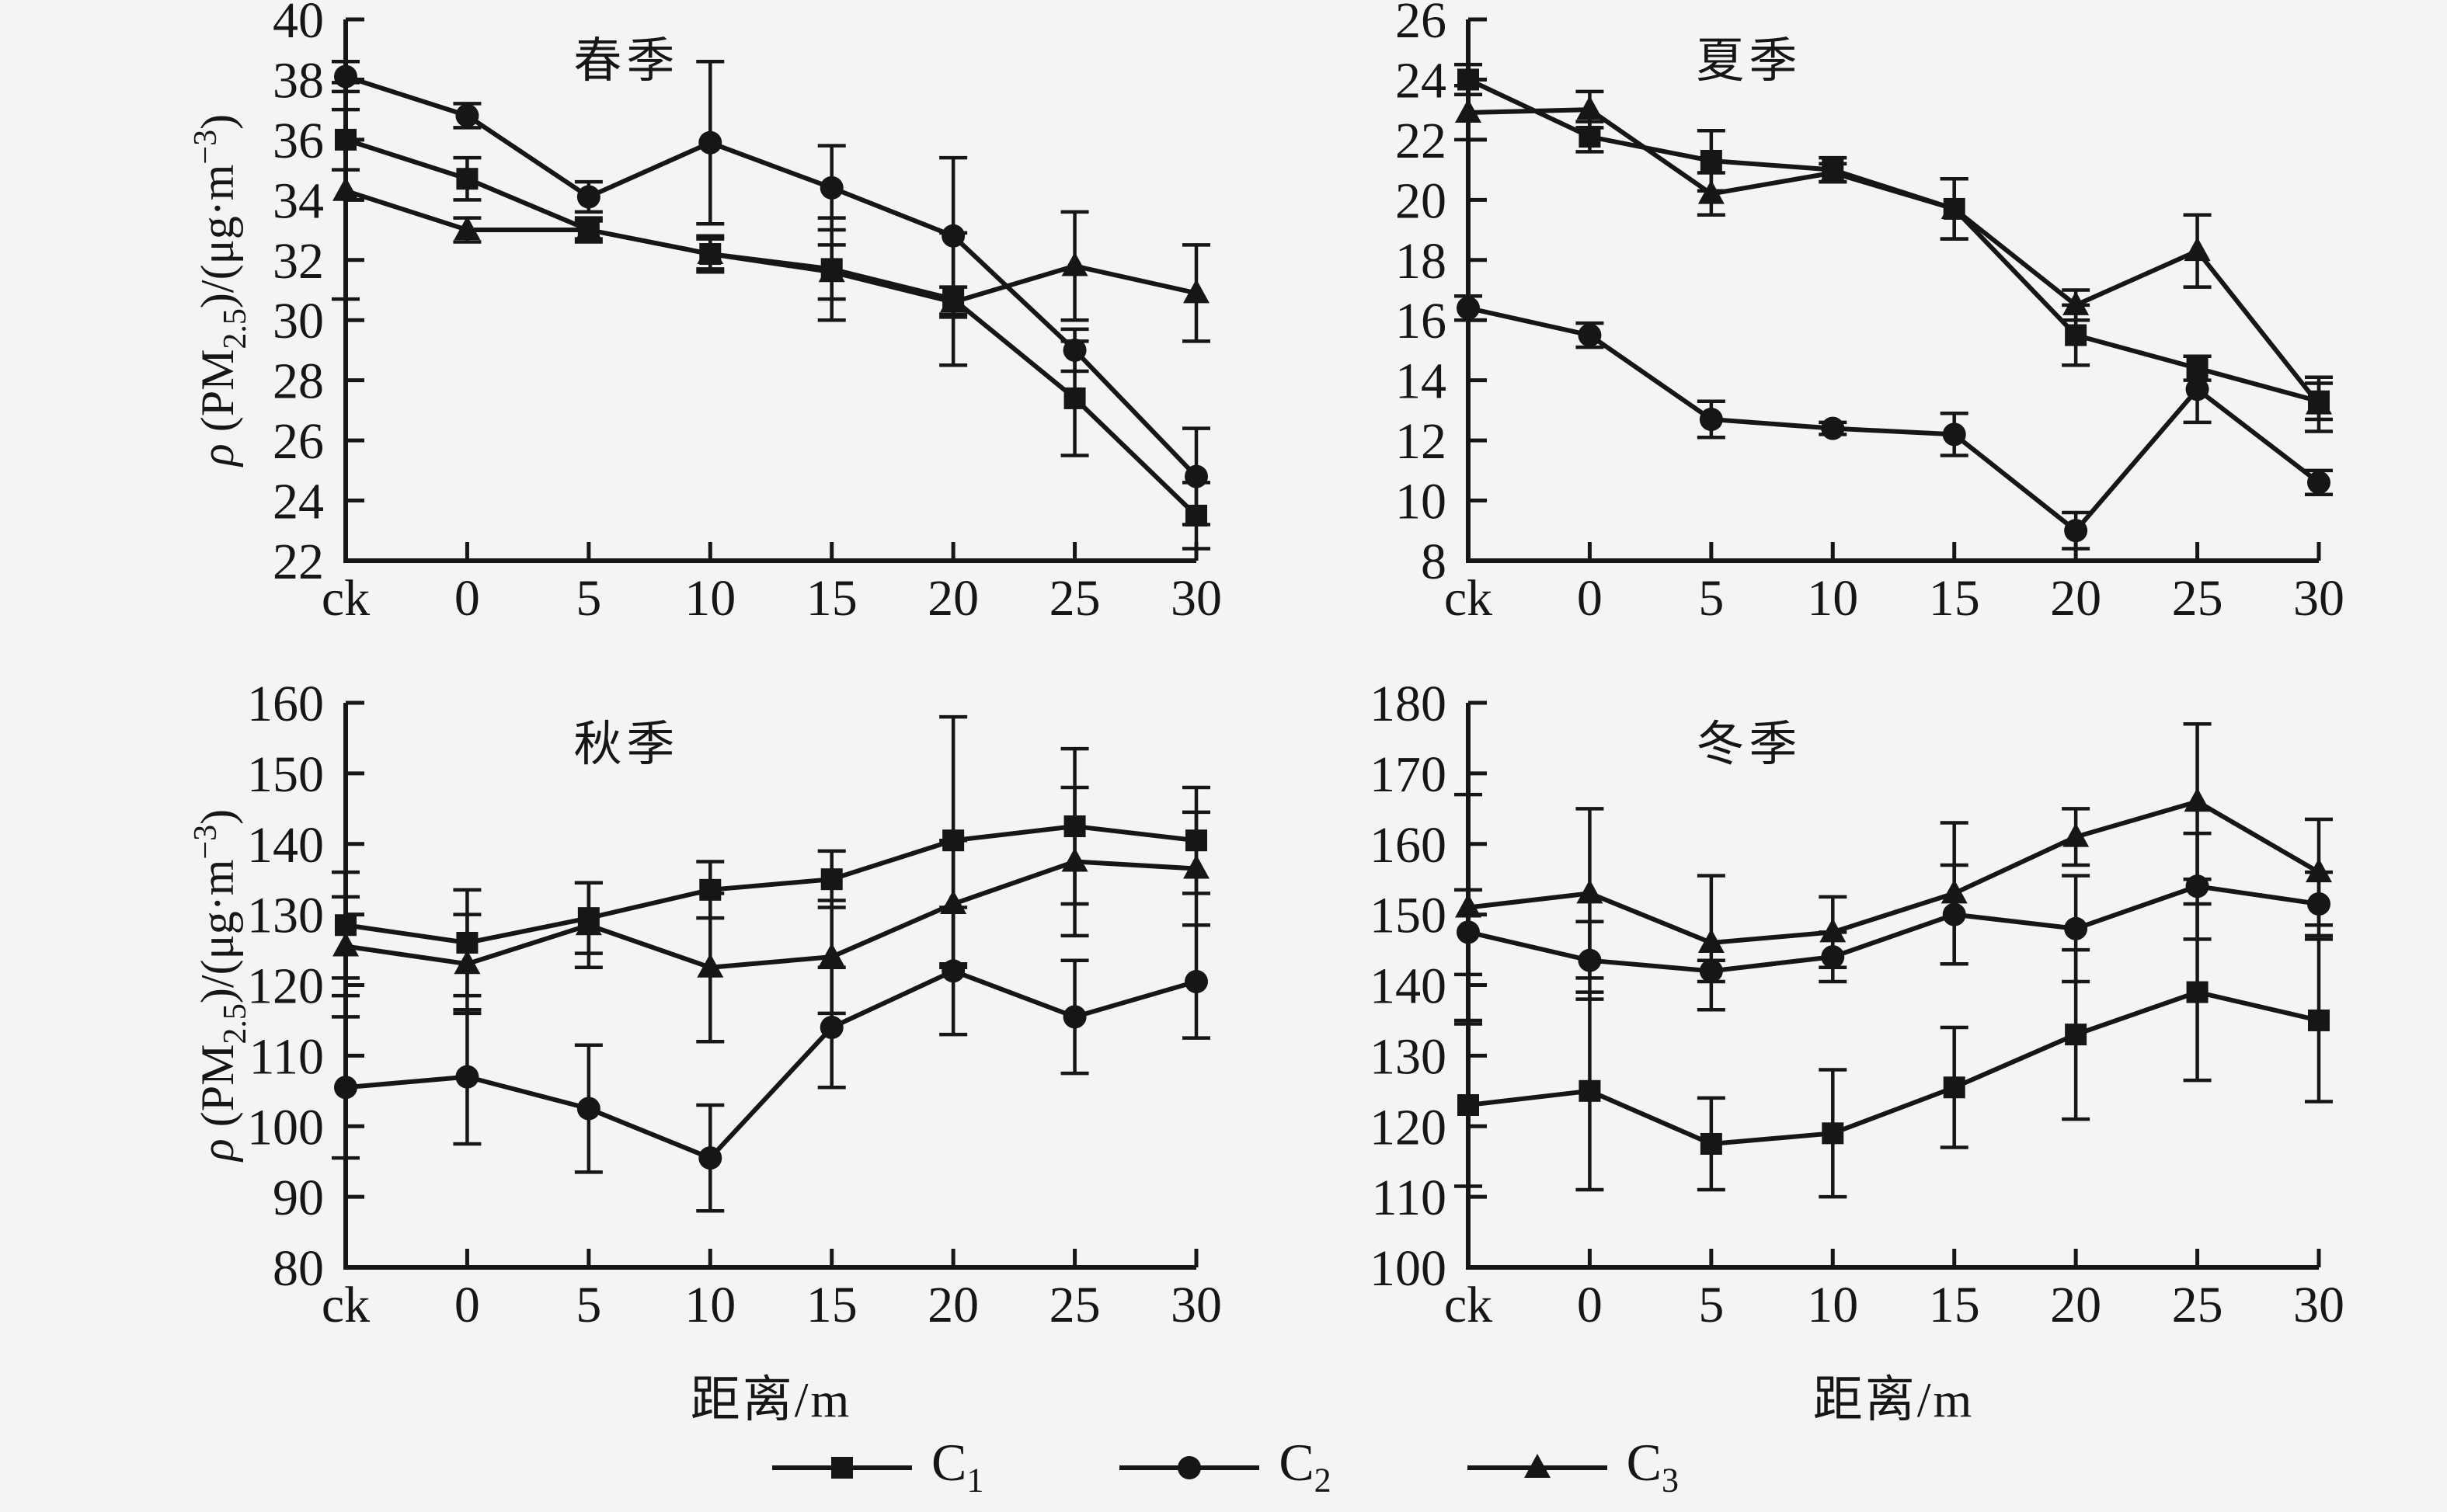 This screenshot has height=1512, width=2447. Describe the element at coordinates (1190, 1467) in the screenshot. I see `legend-circle-icon` at that location.